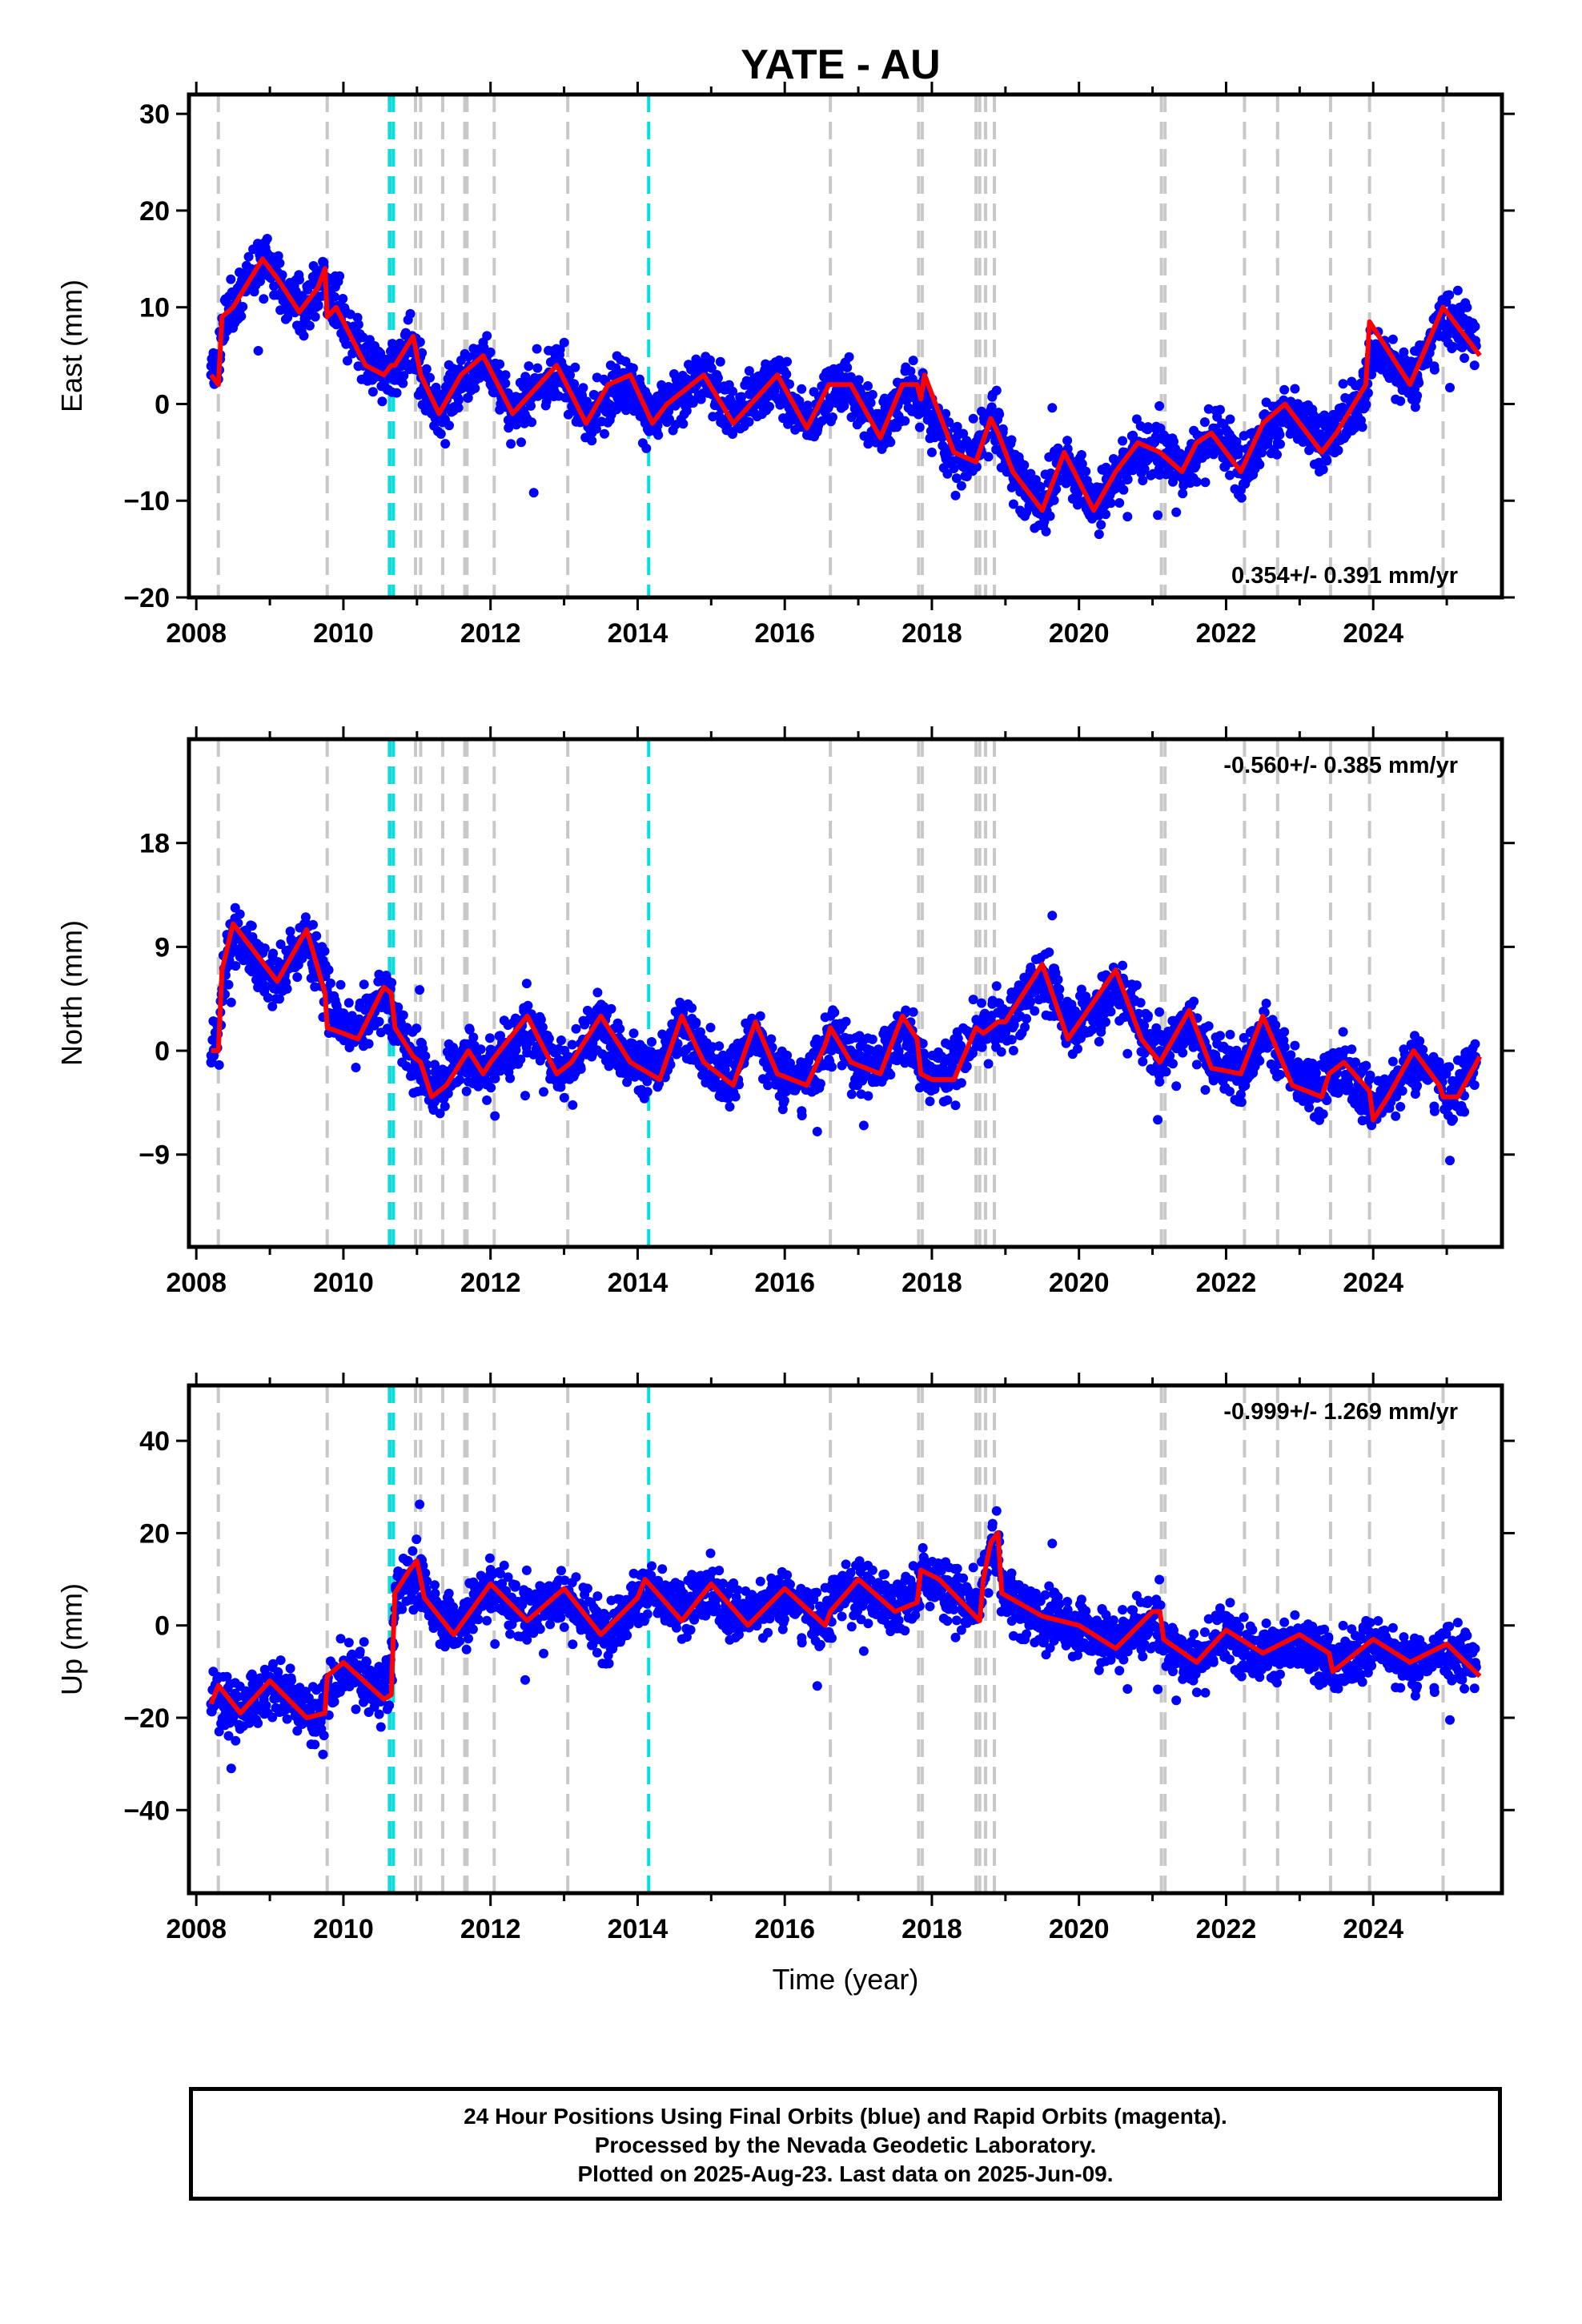 The width and height of the screenshot is (1582, 2324). Describe the element at coordinates (1226, 633) in the screenshot. I see `x-tick-label: 2022` at that location.